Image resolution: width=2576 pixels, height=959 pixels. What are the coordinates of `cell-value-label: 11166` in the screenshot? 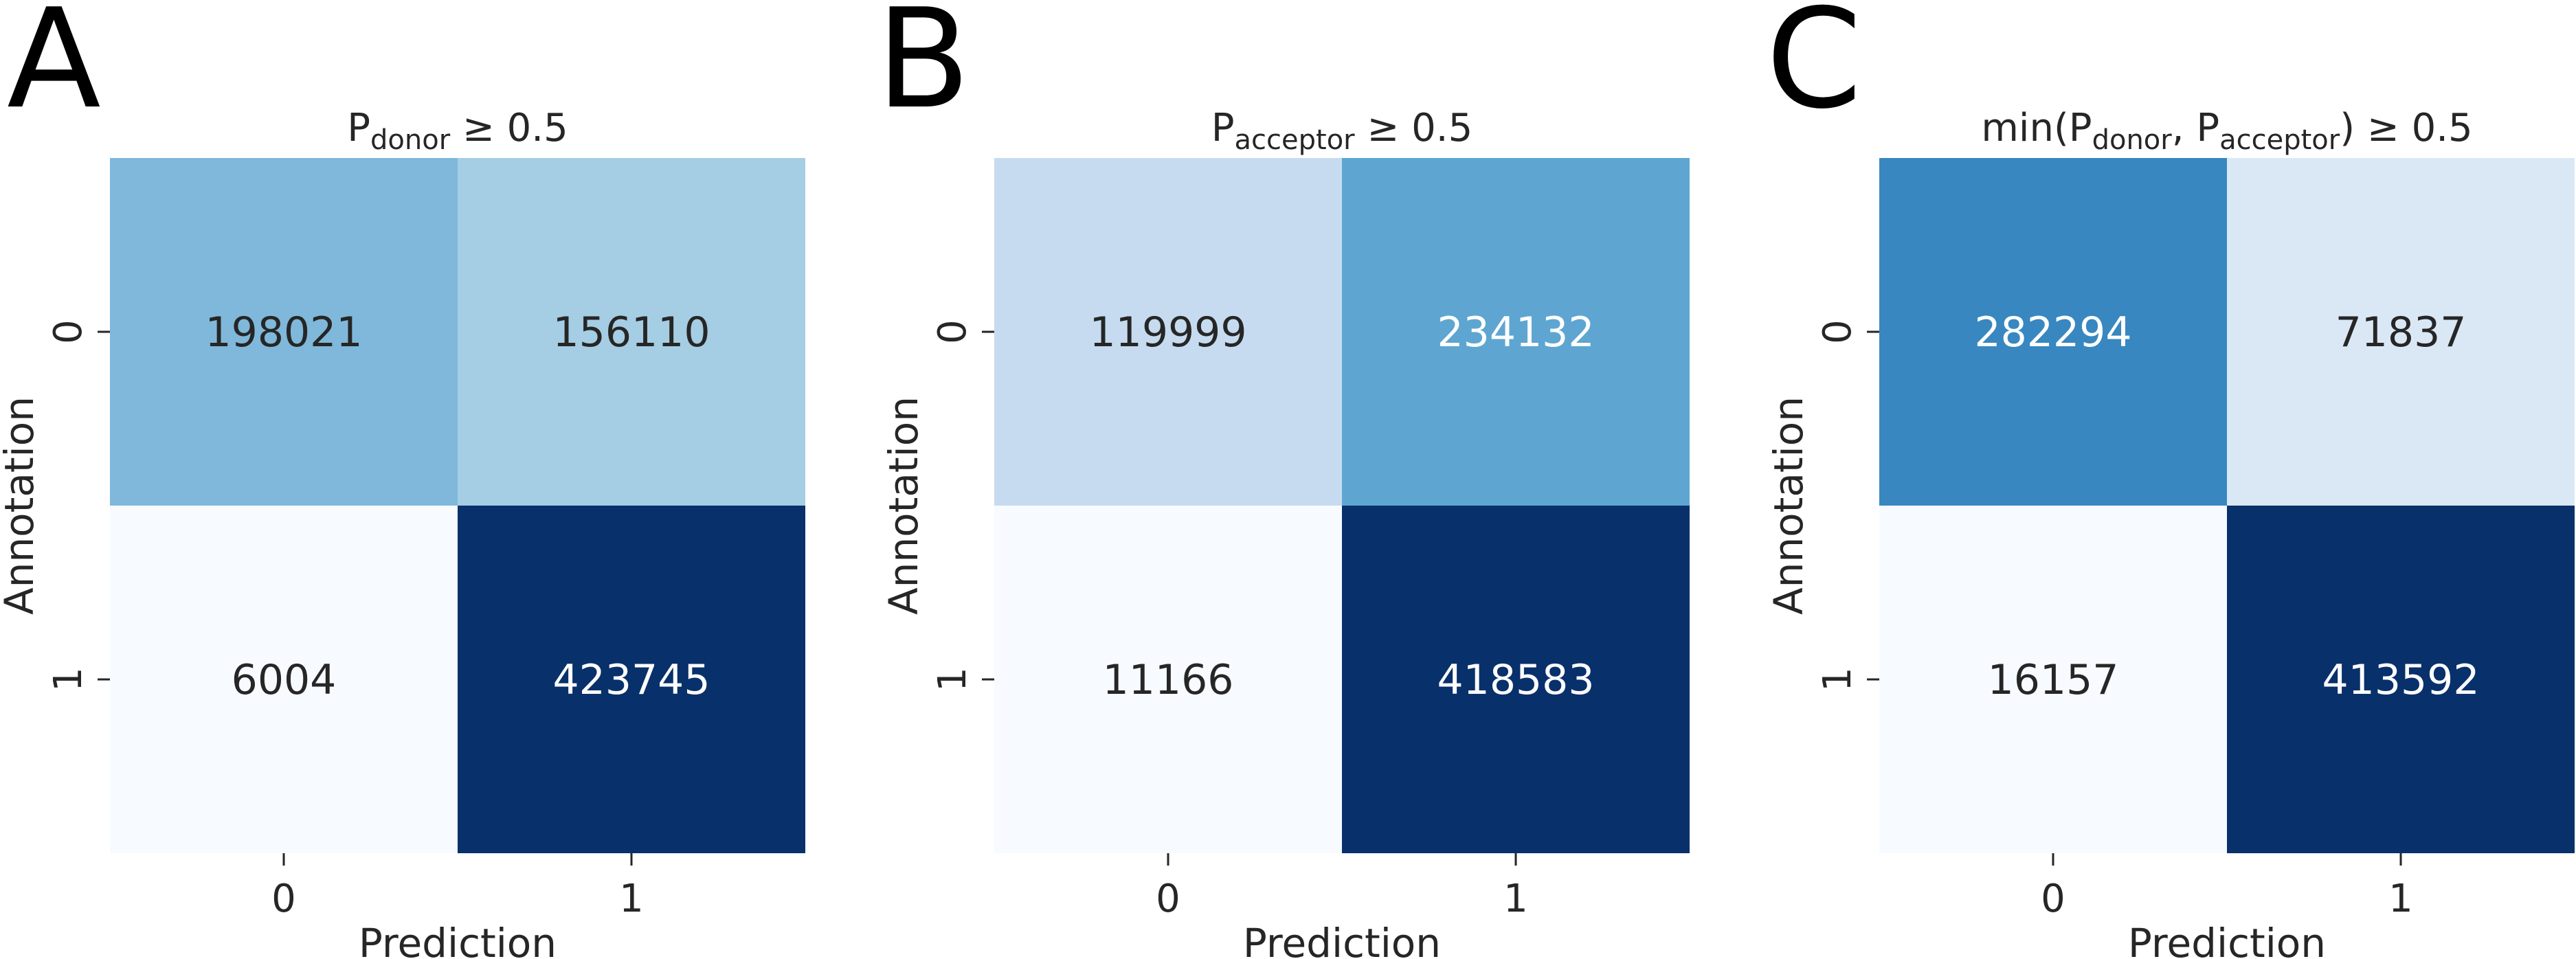 It's located at (1168, 680).